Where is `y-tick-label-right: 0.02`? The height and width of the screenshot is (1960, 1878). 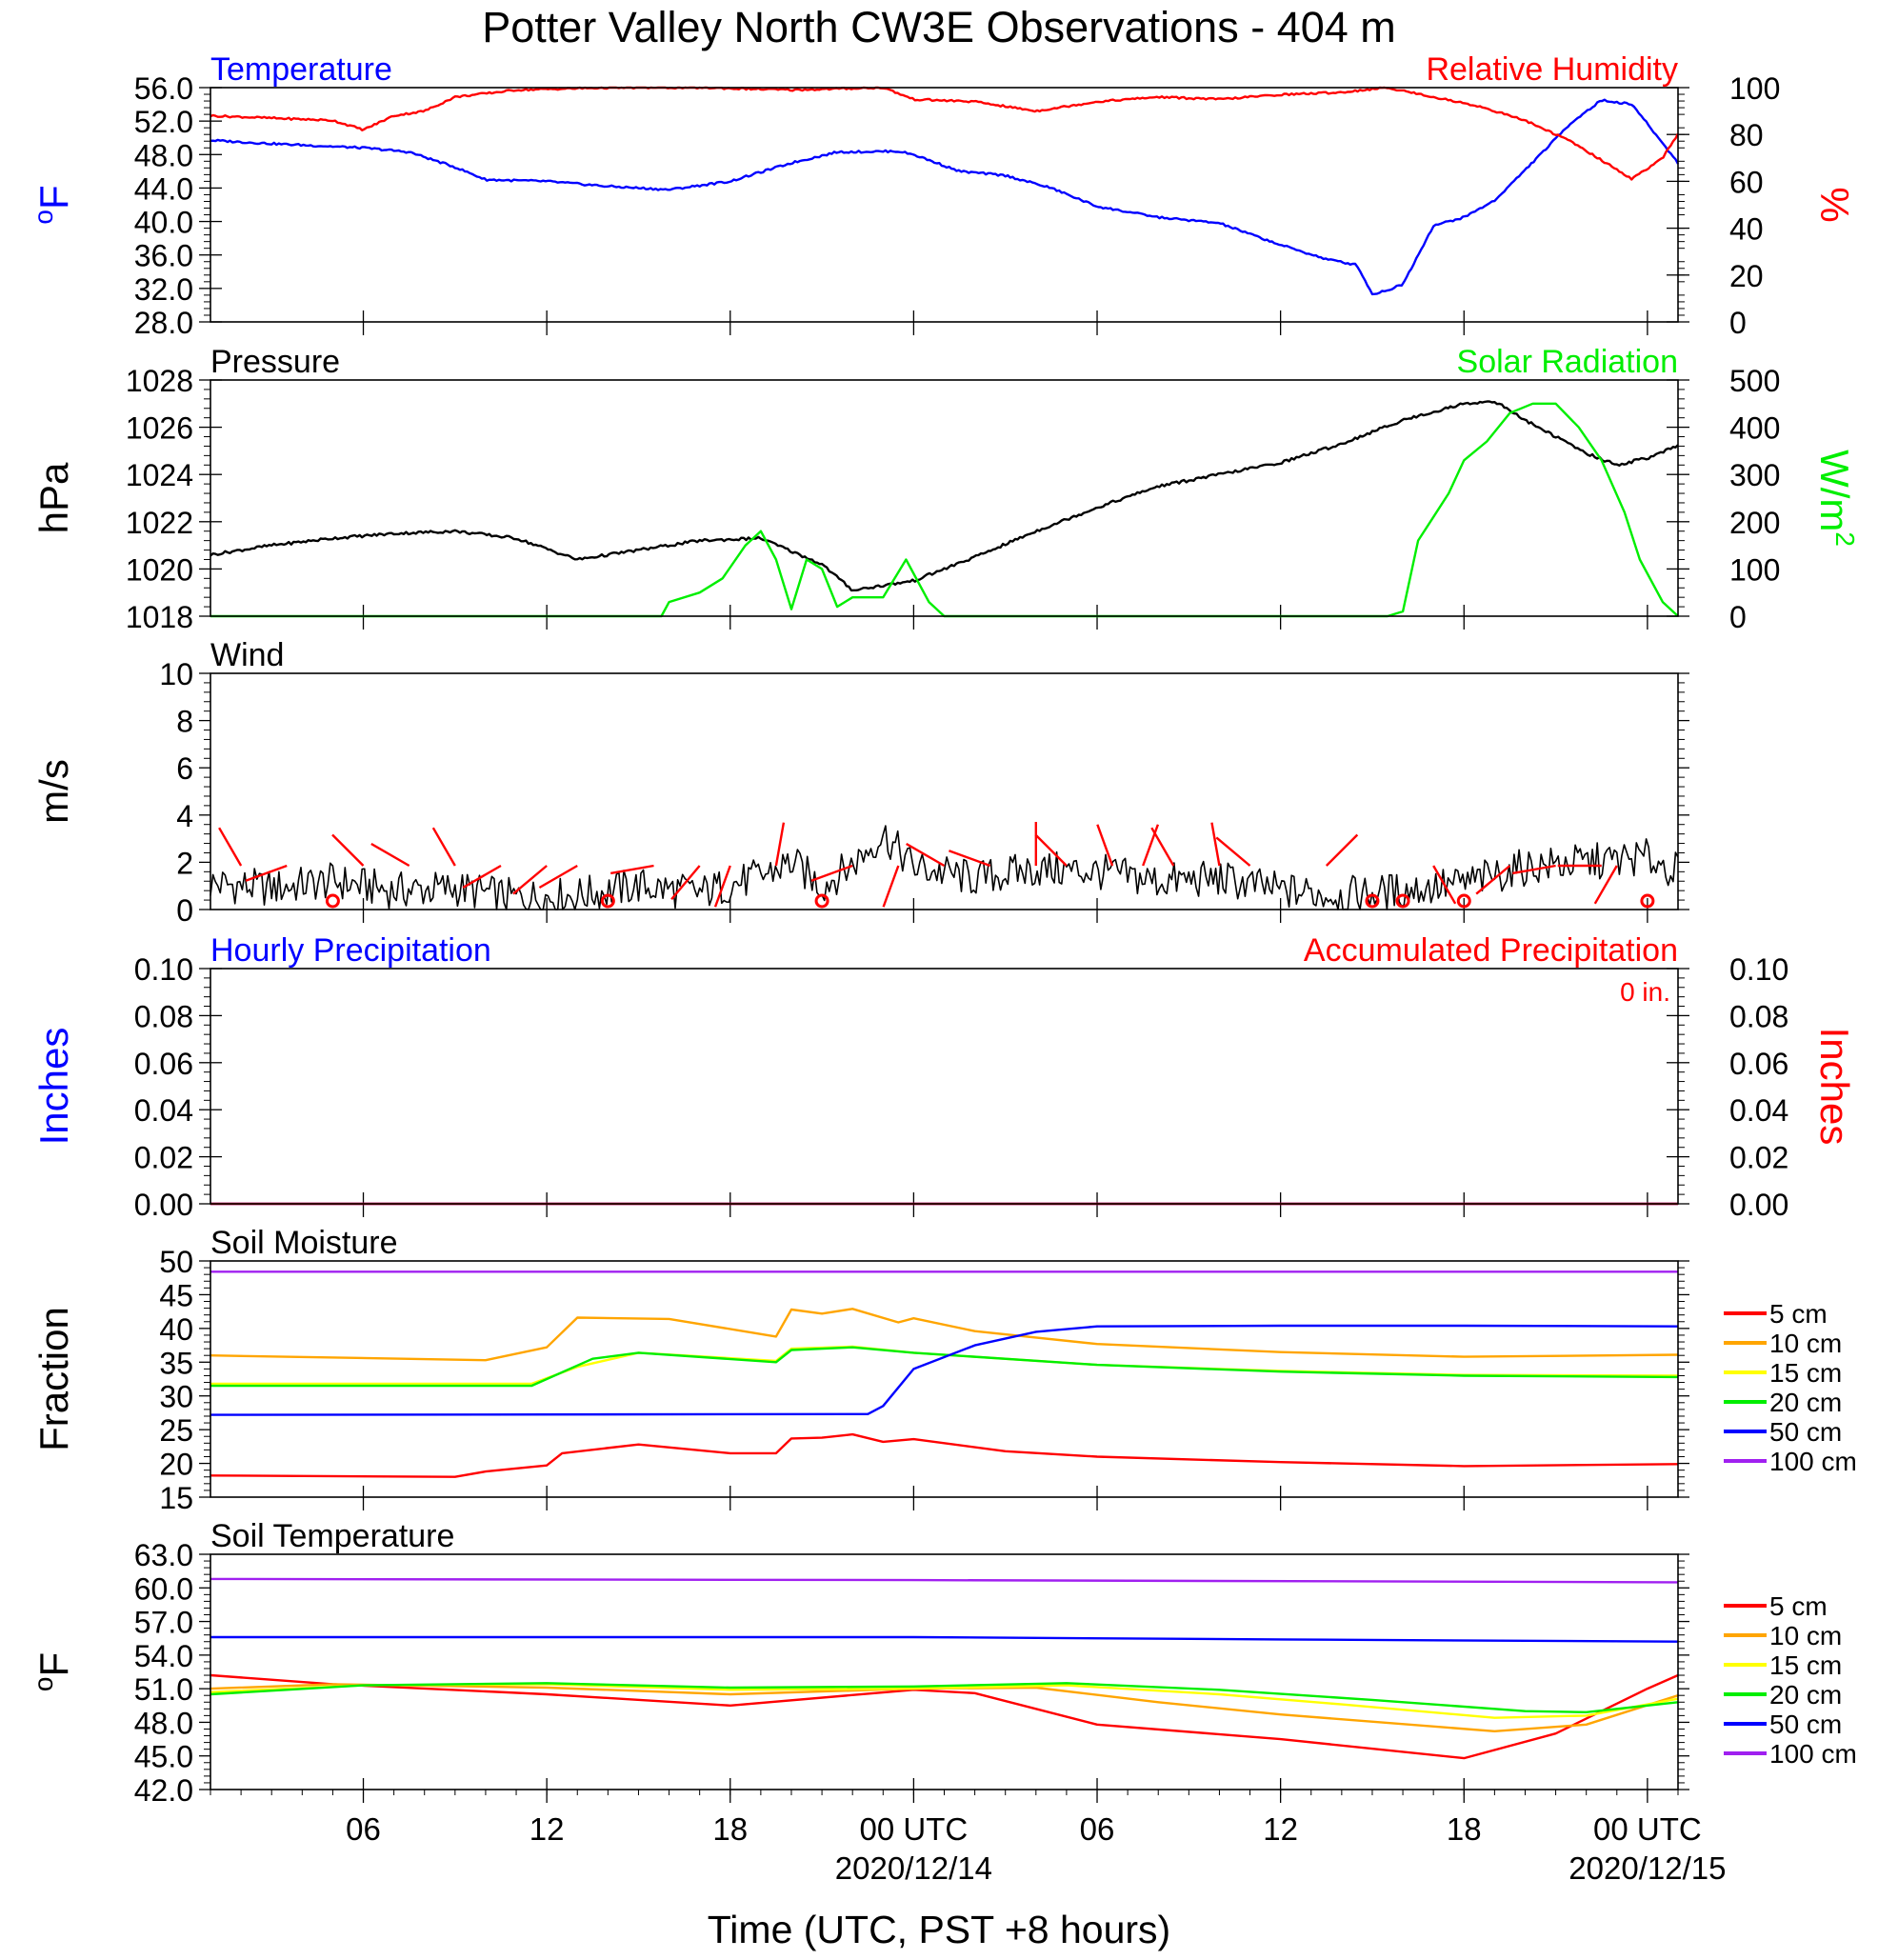 y-tick-label-right: 0.02 is located at coordinates (1758, 1158).